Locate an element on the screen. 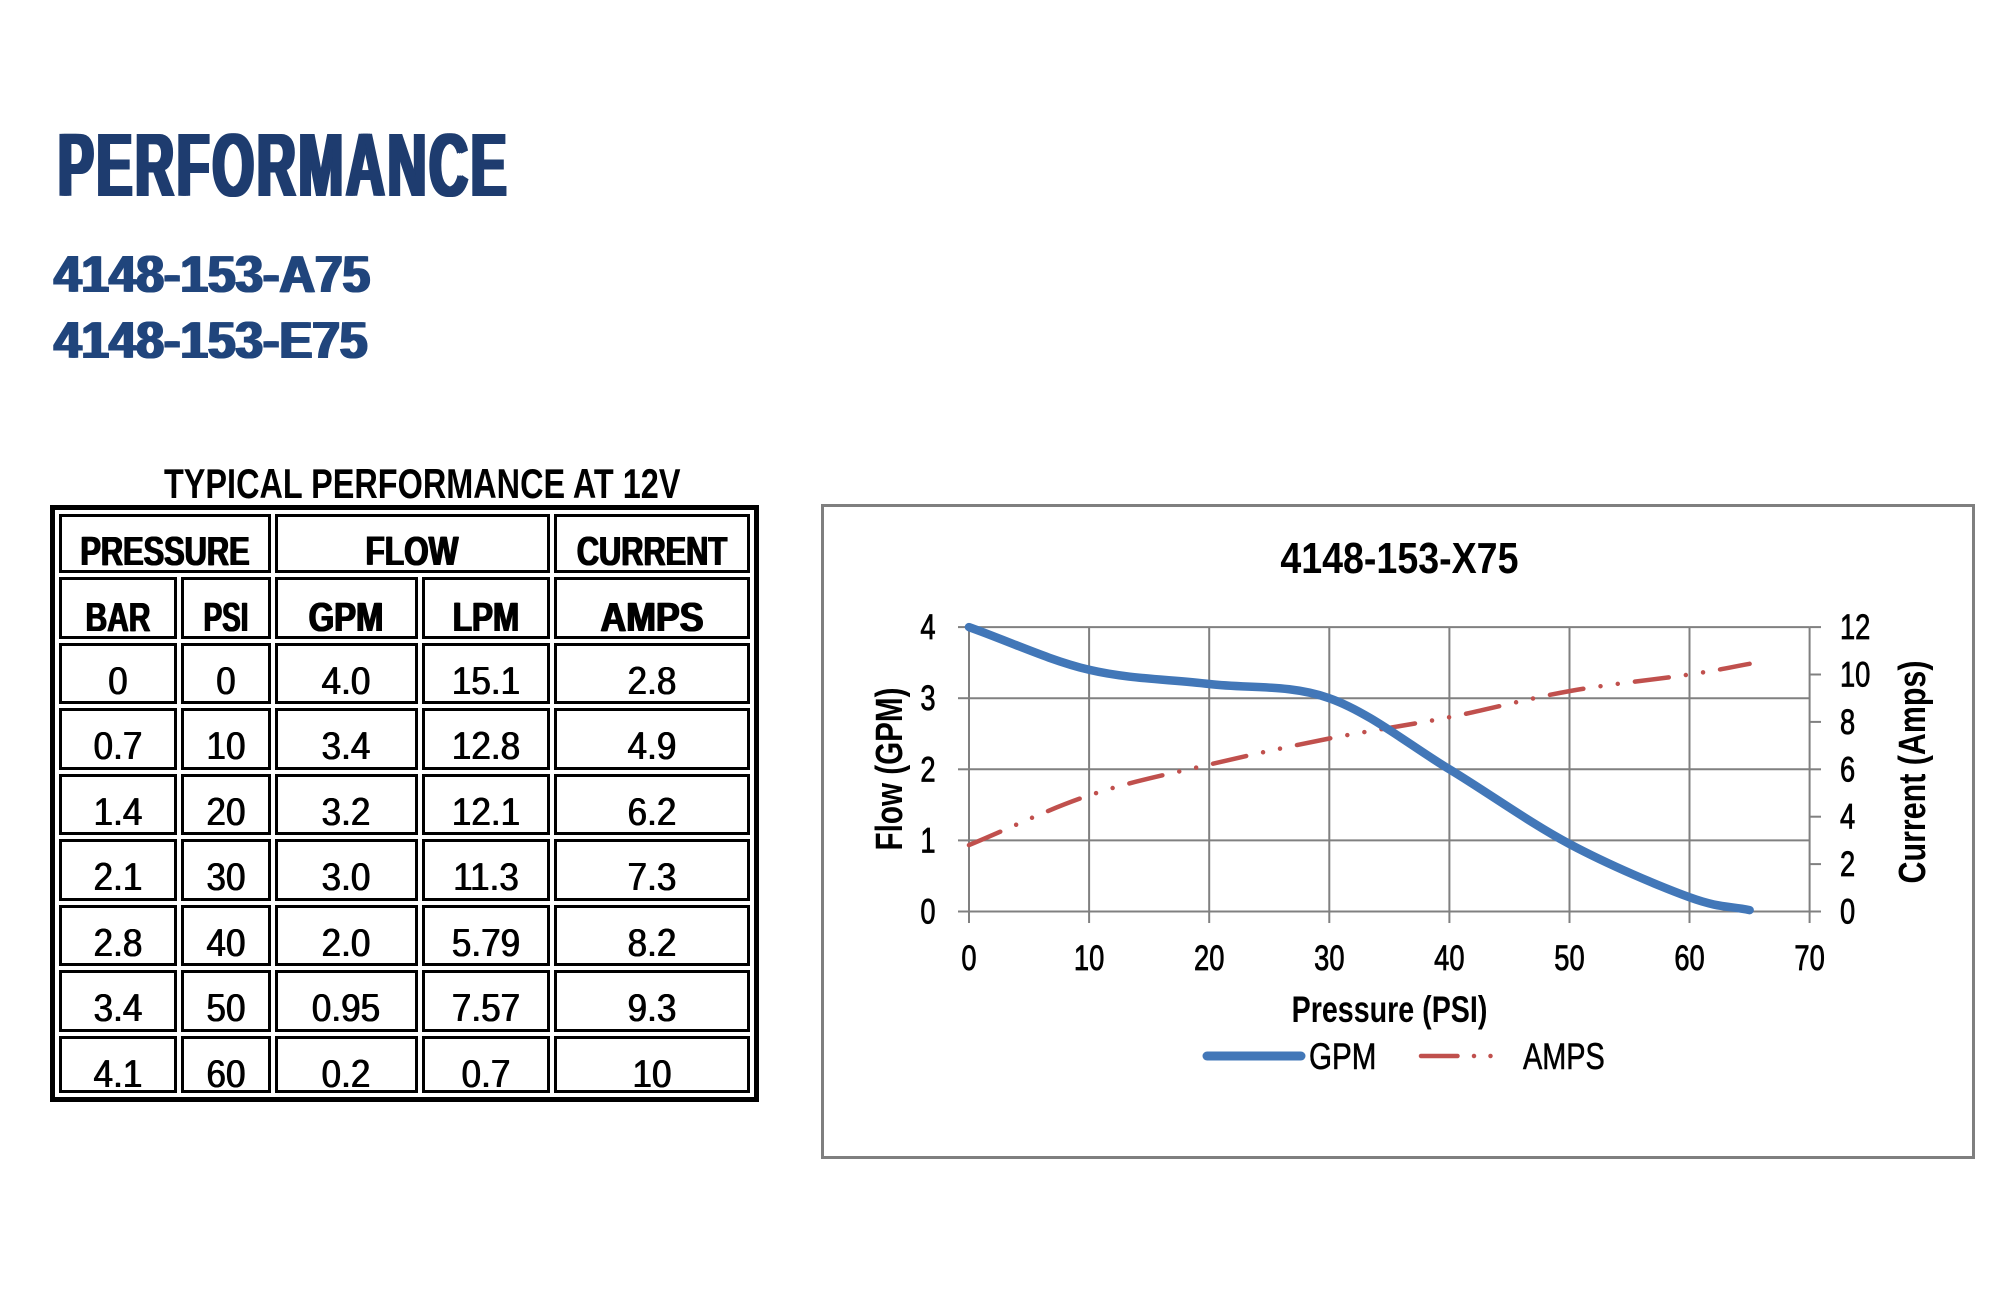 The image size is (2000, 1300). svg-text: 70 is located at coordinates (1809, 958).